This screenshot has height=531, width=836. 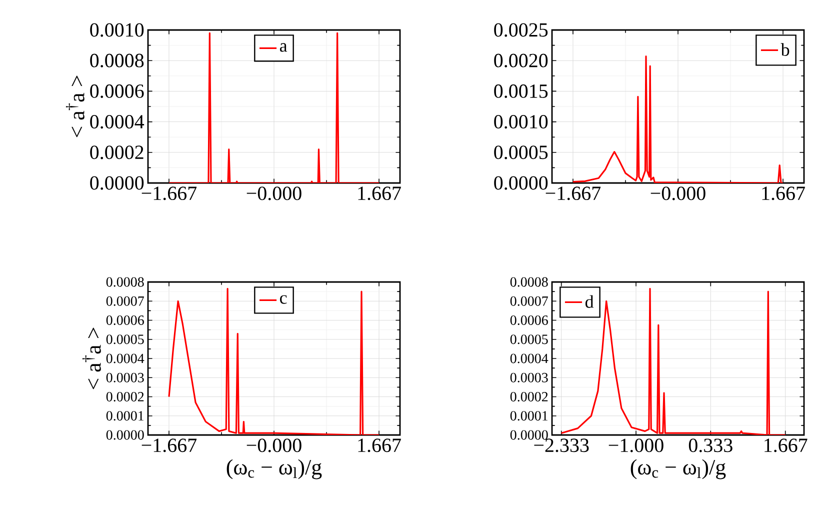 I want to click on legend-label: a, so click(x=284, y=47).